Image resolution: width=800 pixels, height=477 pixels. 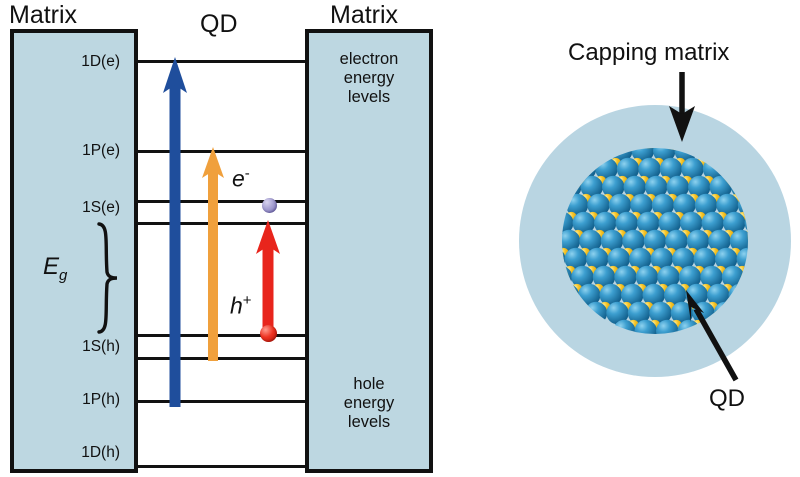 What do you see at coordinates (238, 178) in the screenshot?
I see `electron-symbol: e` at bounding box center [238, 178].